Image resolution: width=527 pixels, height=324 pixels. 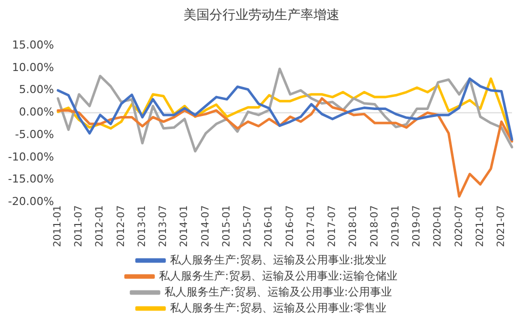 What do you see at coordinates (34, 134) in the screenshot?
I see `y-tick-label: -5.00%` at bounding box center [34, 134].